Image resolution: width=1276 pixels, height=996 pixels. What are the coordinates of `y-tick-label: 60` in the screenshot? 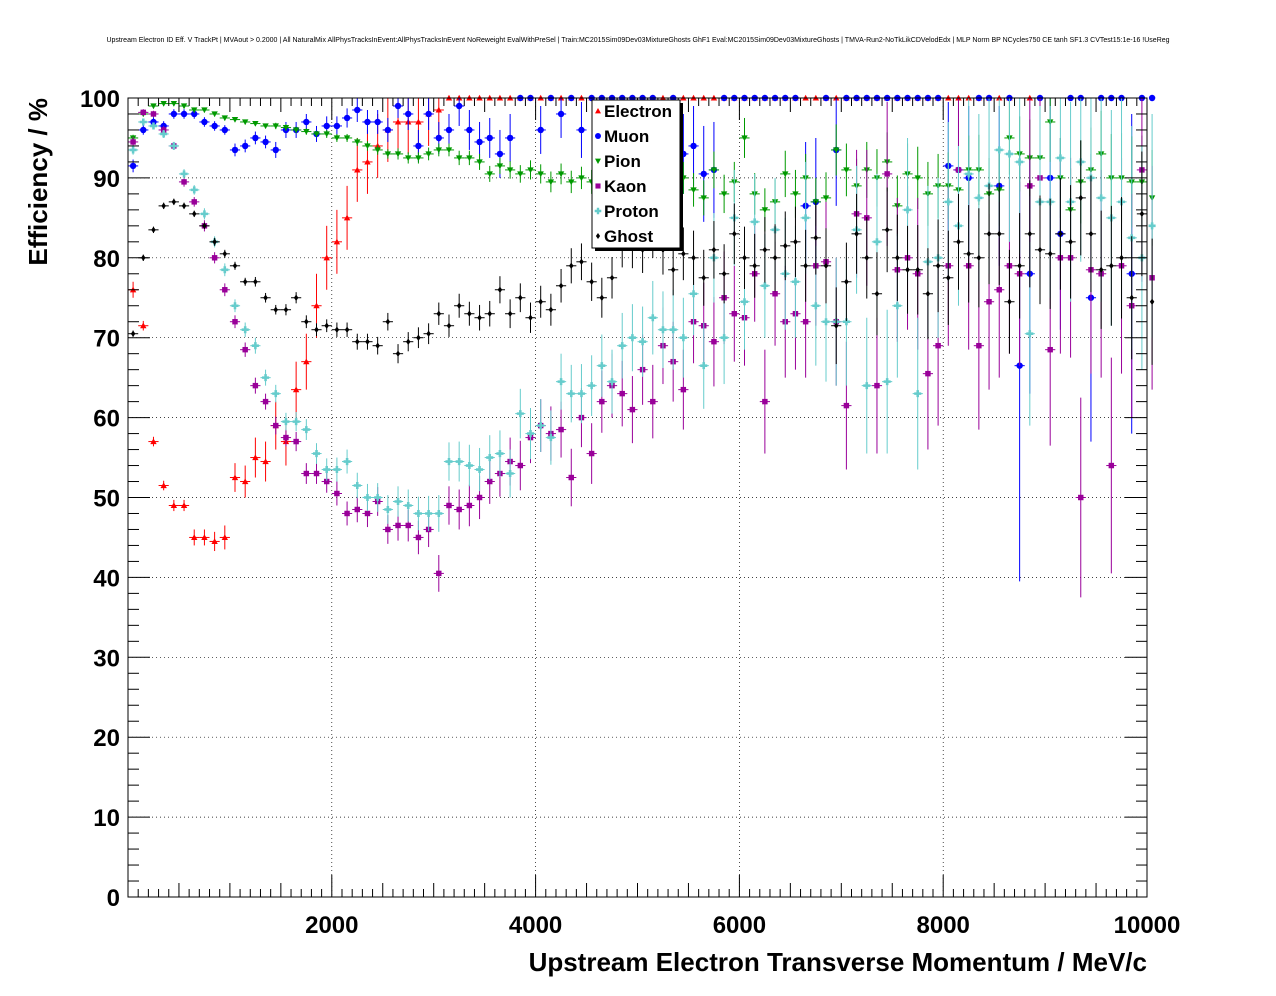 It's located at (106, 419).